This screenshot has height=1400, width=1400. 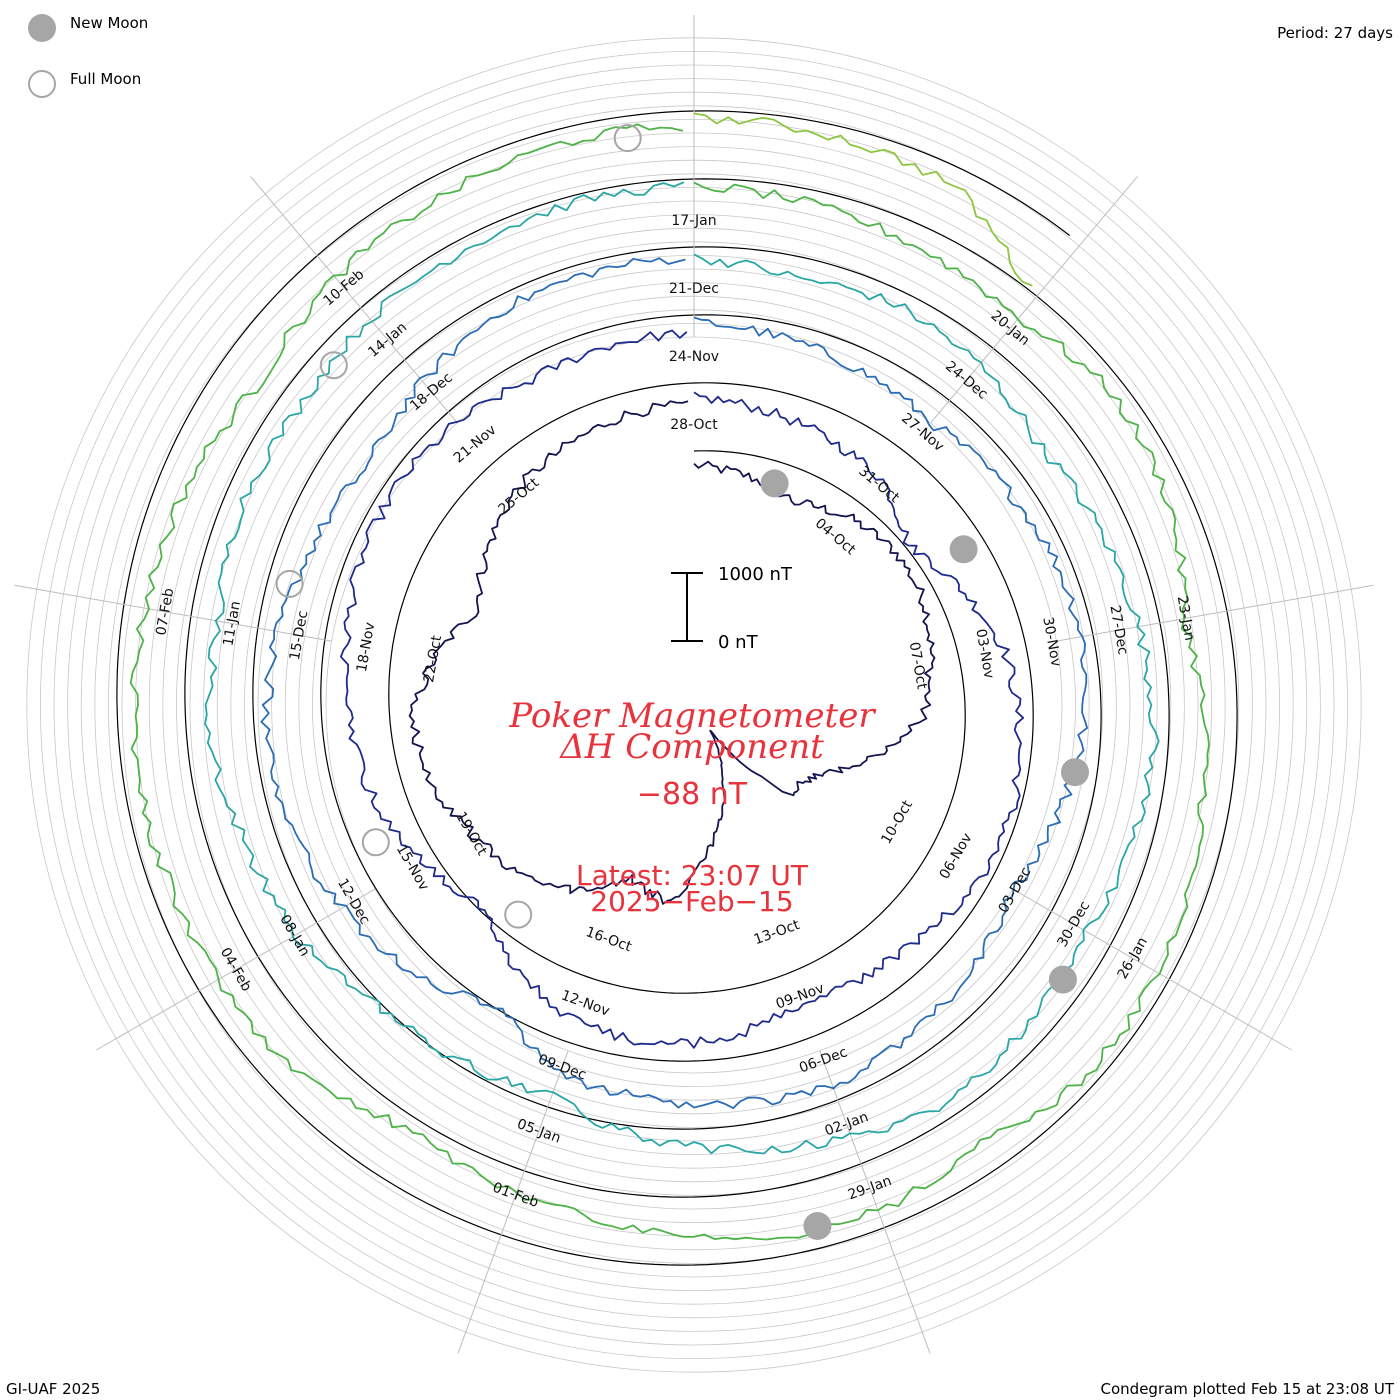 What do you see at coordinates (562, 1067) in the screenshot?
I see `date-label: 09-Dec` at bounding box center [562, 1067].